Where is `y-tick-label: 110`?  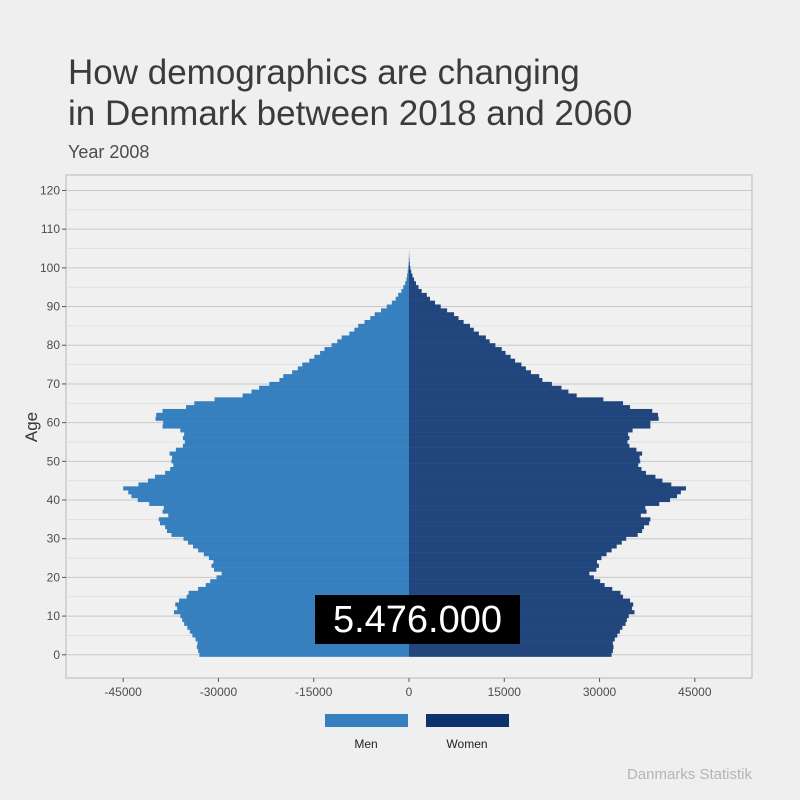
y-tick-label: 110 is located at coordinates (50, 229).